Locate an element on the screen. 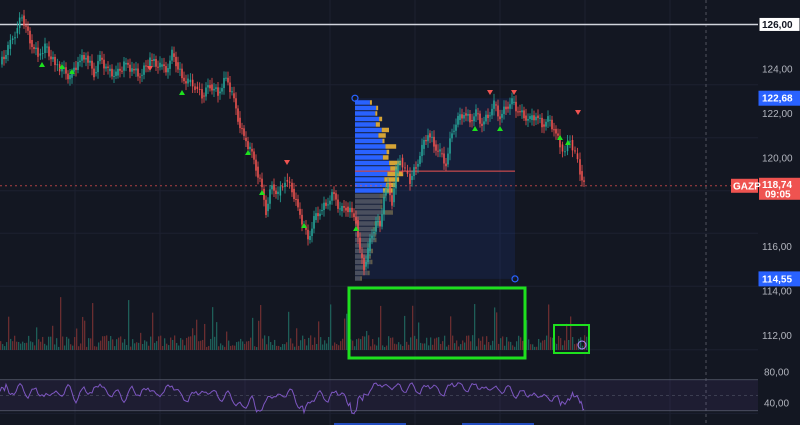  range-handle-bottom is located at coordinates (515, 279).